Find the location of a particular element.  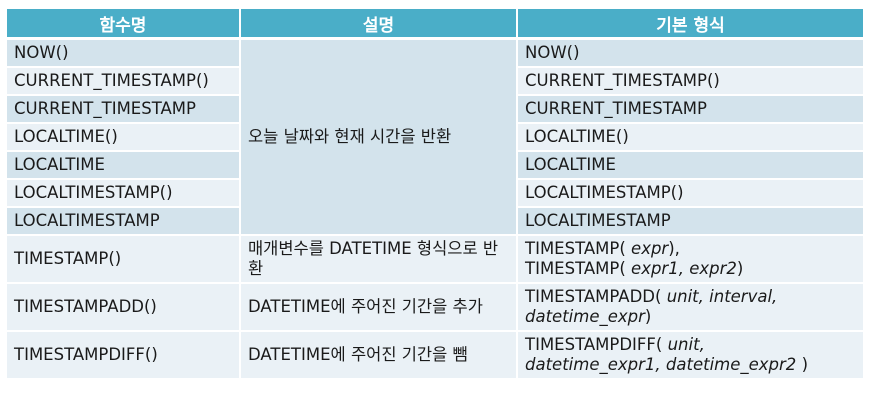

function-name: CURRENT_TIMESTAMP() is located at coordinates (124, 81).